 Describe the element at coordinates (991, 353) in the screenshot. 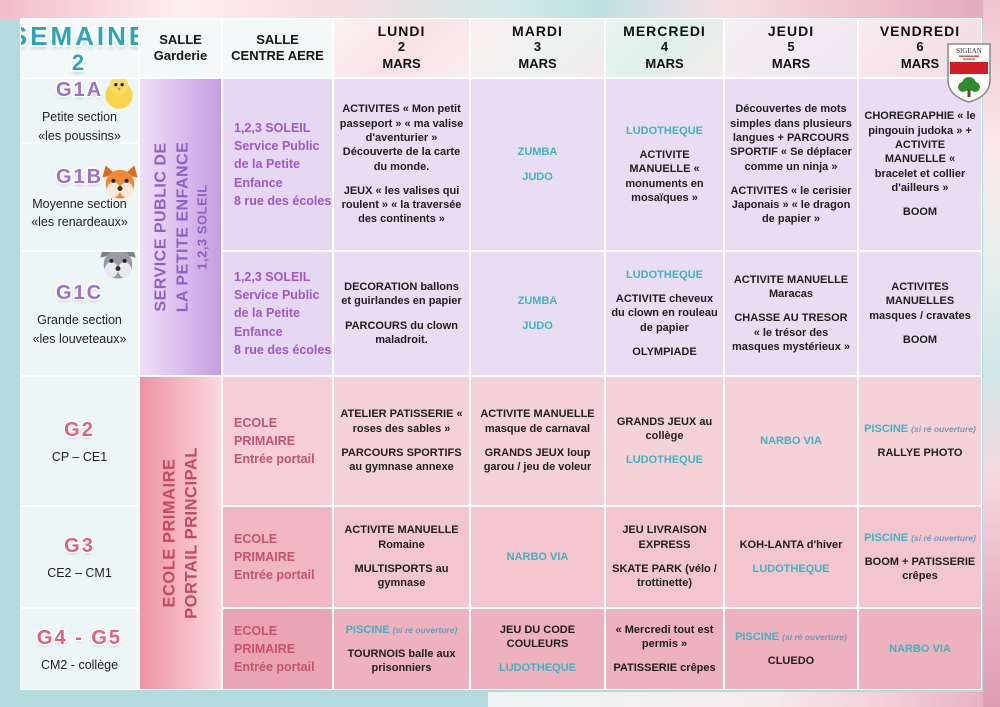

I see `watercolor-right-border` at that location.